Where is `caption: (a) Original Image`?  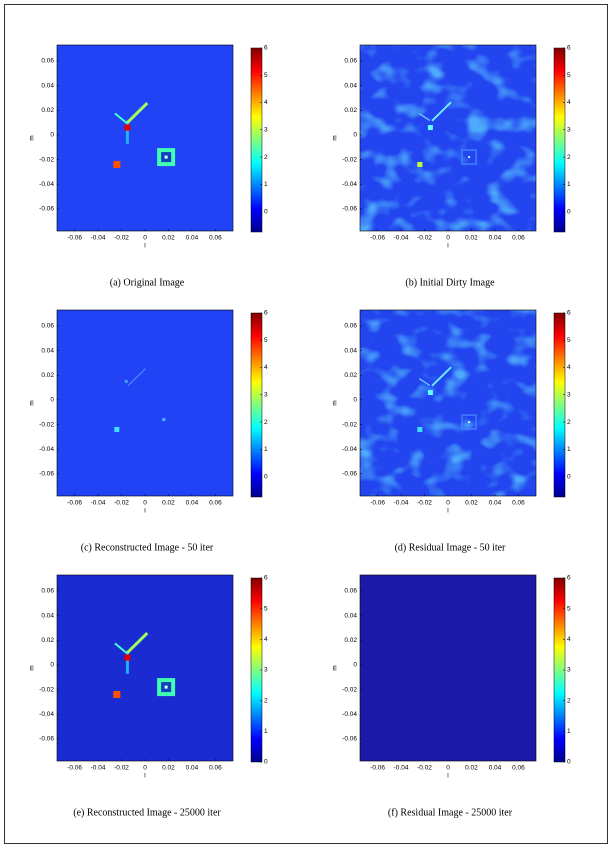 caption: (a) Original Image is located at coordinates (147, 282).